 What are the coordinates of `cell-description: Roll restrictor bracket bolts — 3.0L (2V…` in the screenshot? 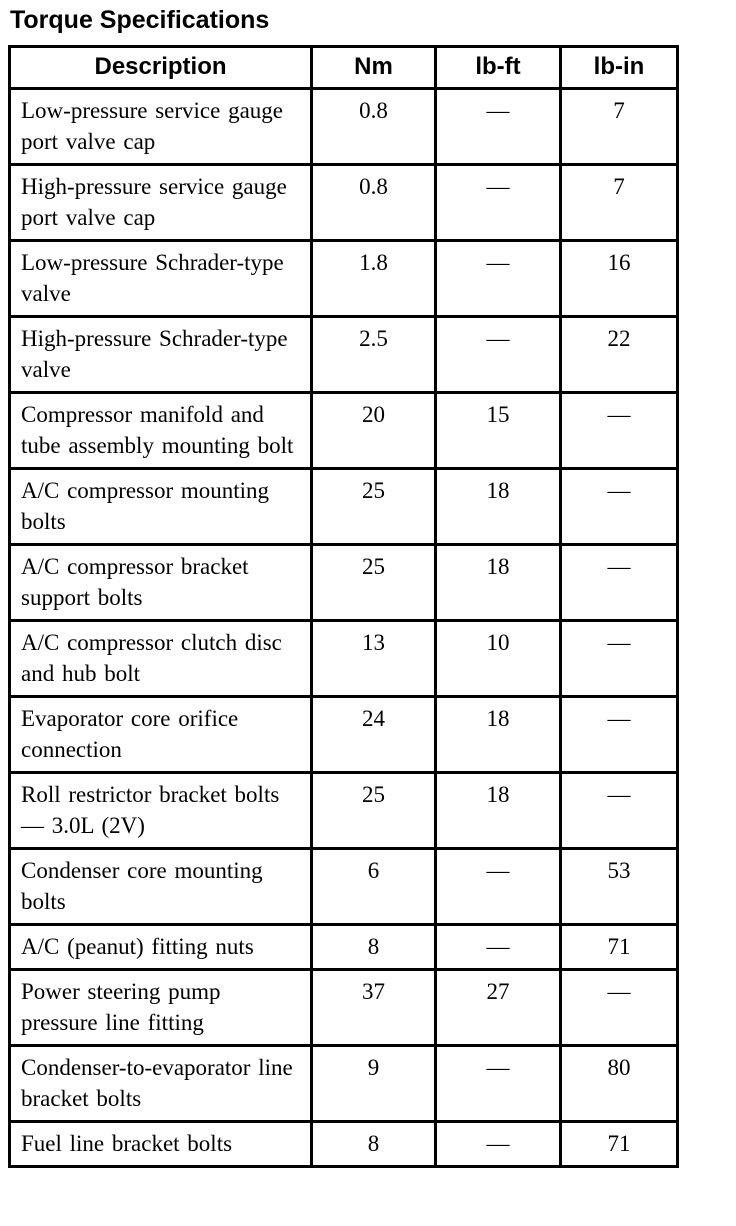 It's located at (160, 810).